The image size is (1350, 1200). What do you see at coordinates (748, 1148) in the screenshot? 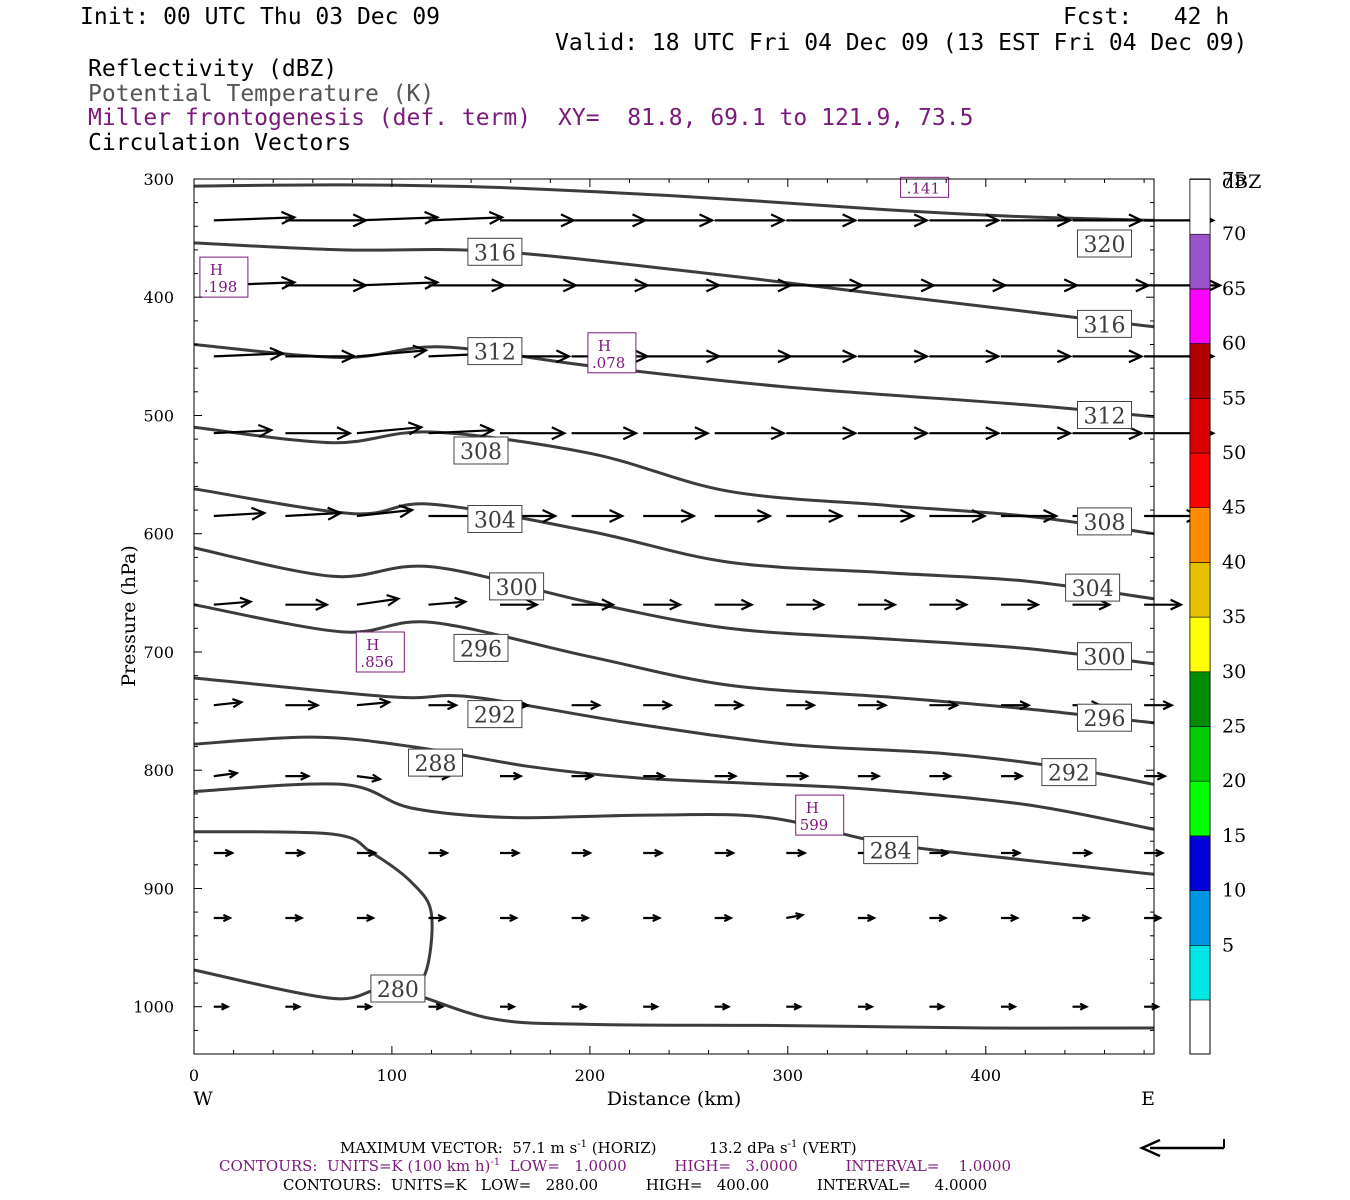
I see `max-vector-vert: 13.2 dPa s` at bounding box center [748, 1148].